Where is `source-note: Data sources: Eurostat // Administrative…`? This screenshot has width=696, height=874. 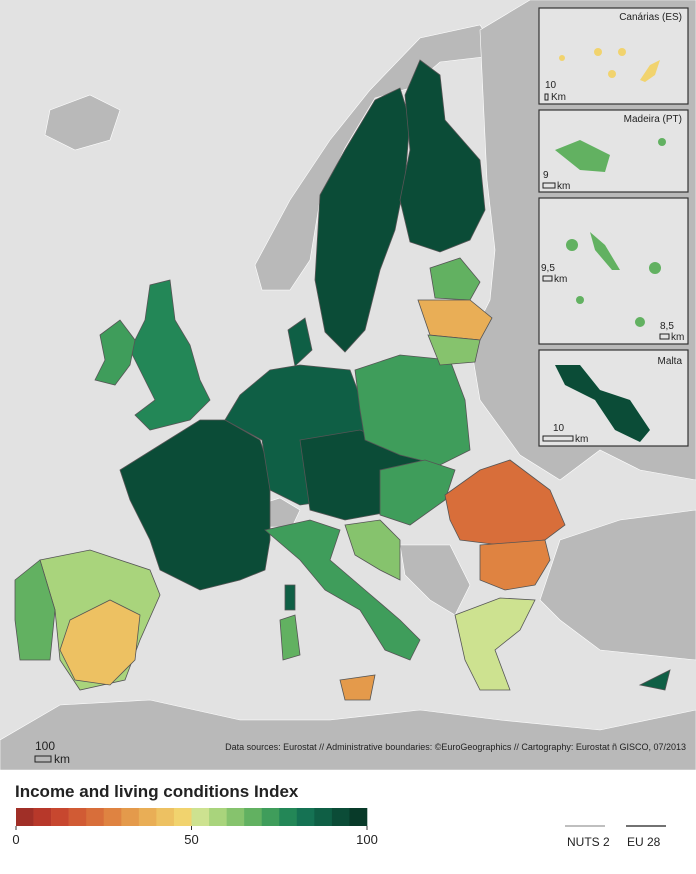
source-note: Data sources: Eurostat // Administrative… is located at coordinates (455, 747).